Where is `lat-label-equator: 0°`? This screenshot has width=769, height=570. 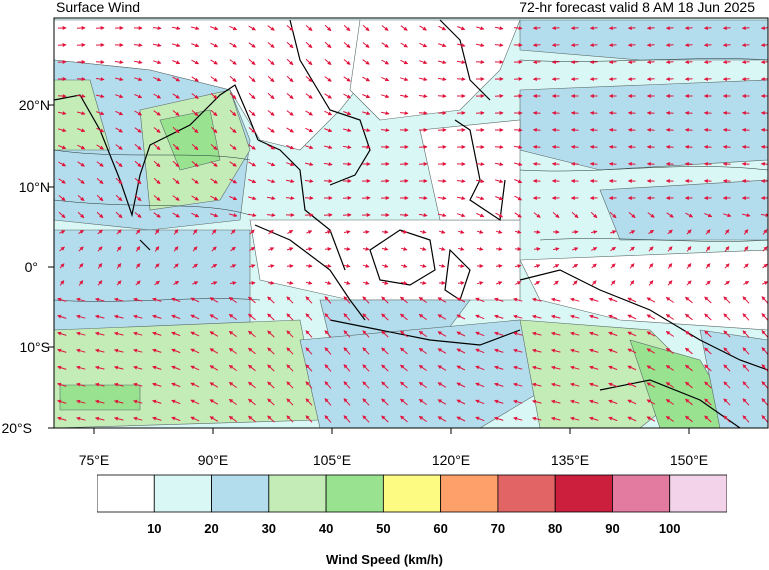
lat-label-equator: 0° is located at coordinates (31, 267).